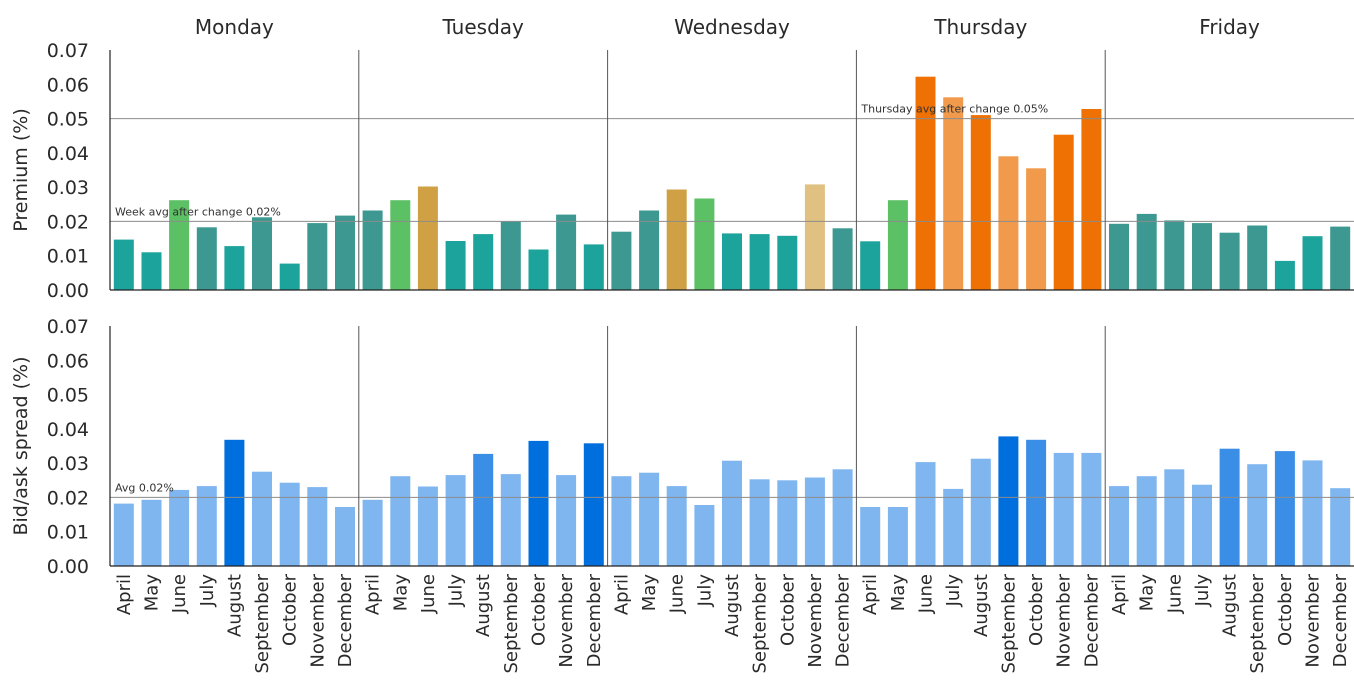 The width and height of the screenshot is (1354, 687). Describe the element at coordinates (704, 244) in the screenshot. I see `bar-wednesday-july` at that location.